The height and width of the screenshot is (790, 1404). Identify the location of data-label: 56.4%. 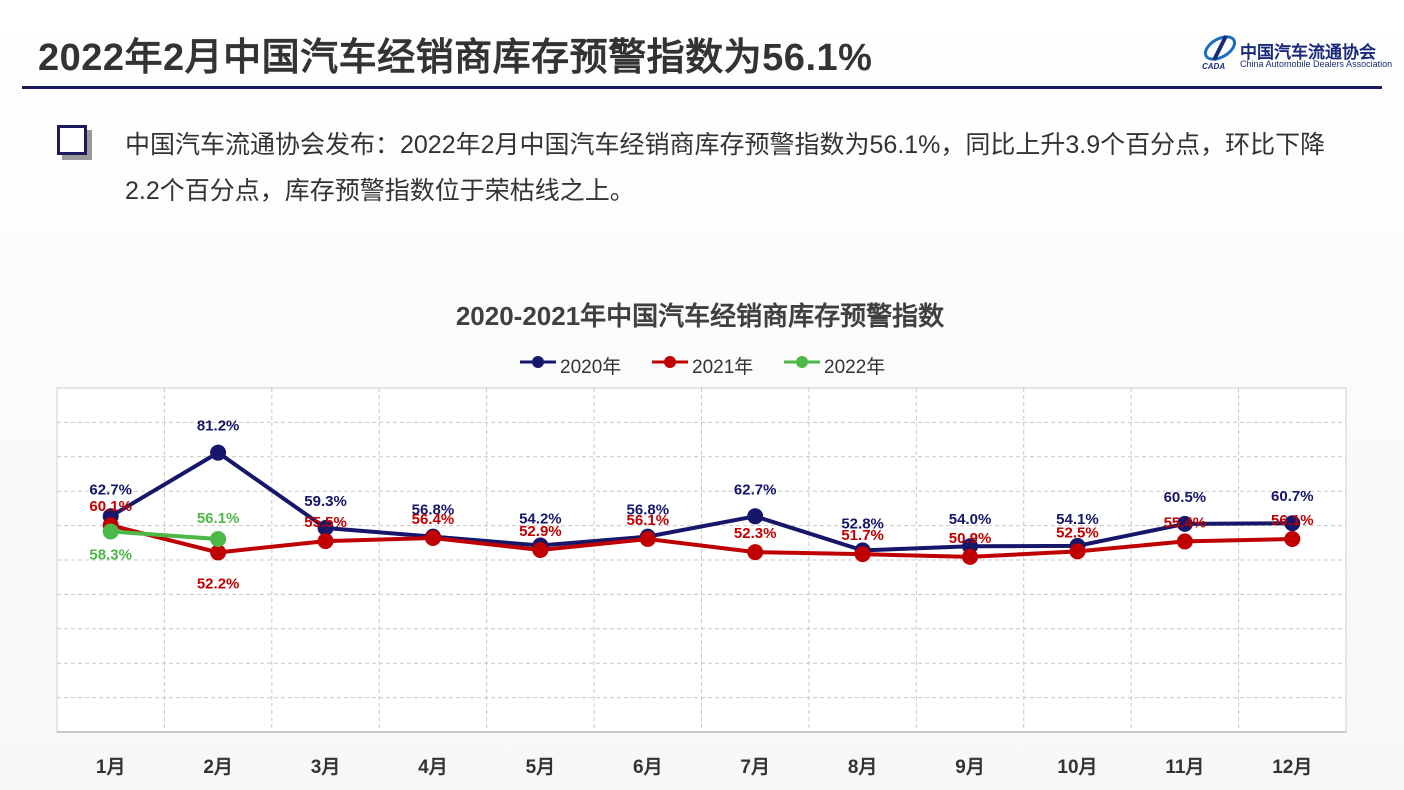
(433, 519).